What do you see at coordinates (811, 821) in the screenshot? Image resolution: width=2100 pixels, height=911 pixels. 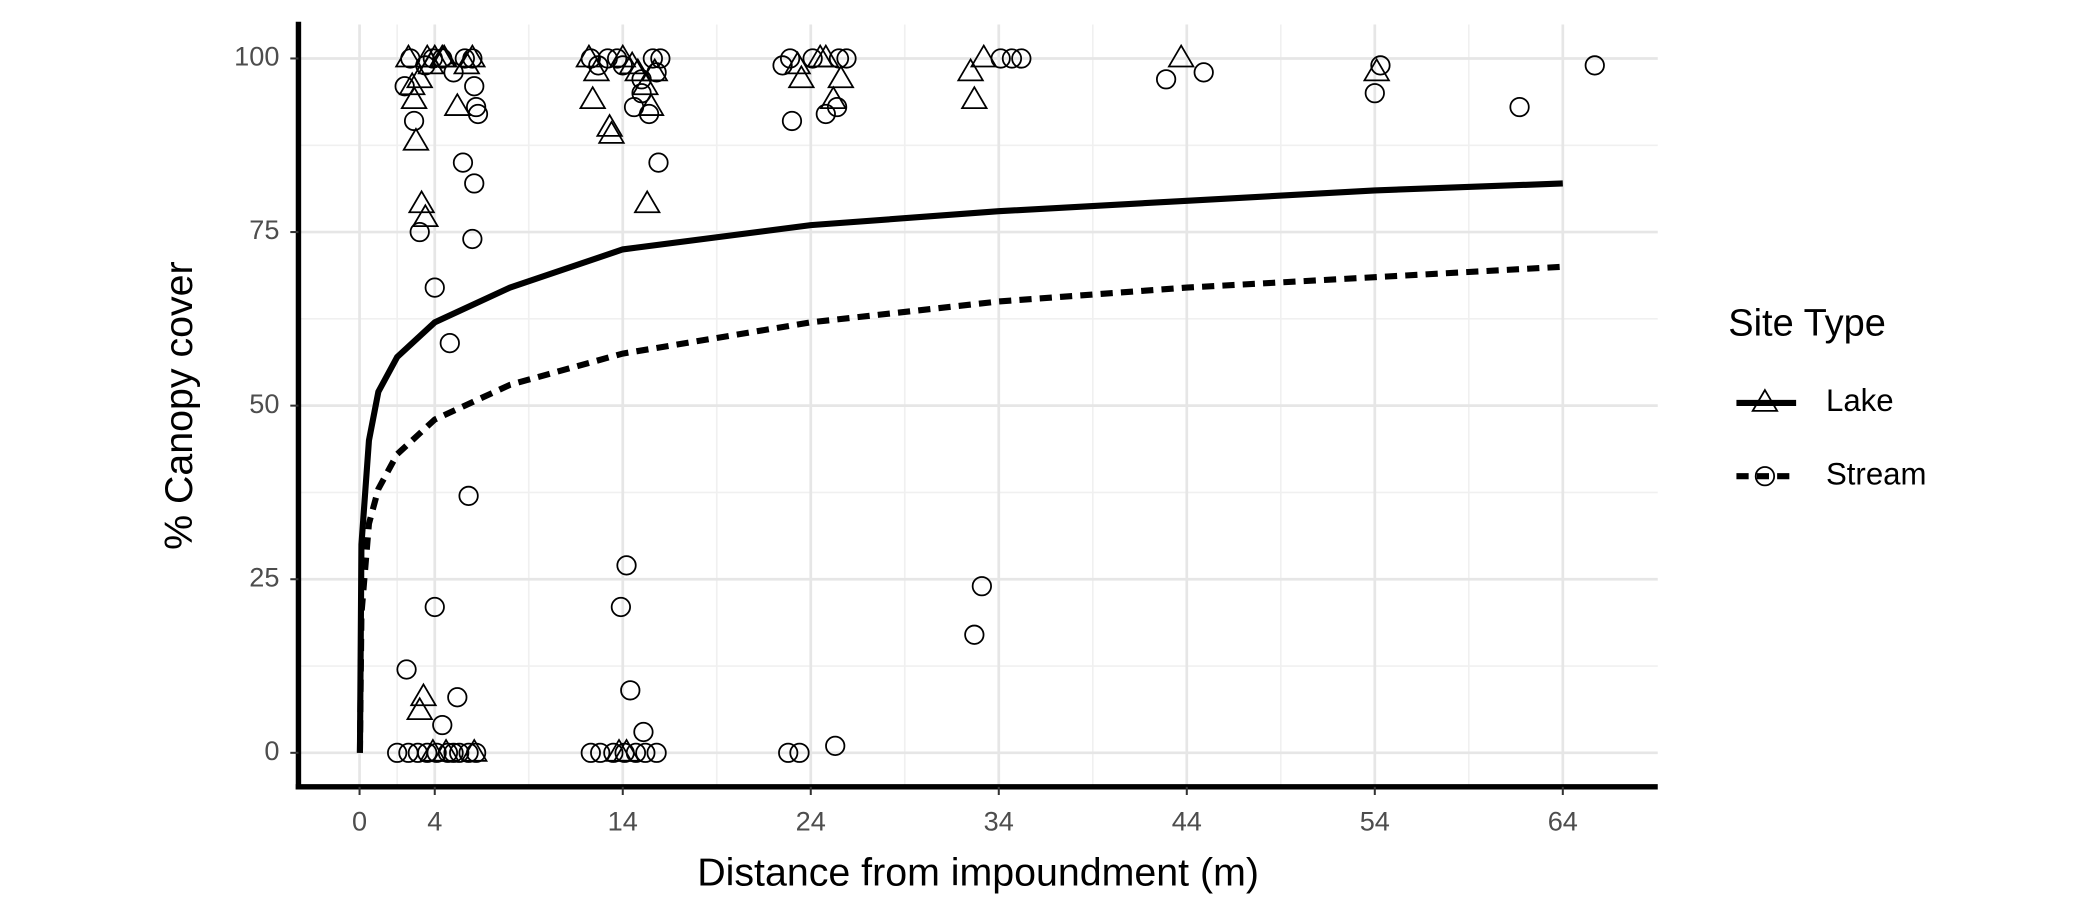 I see `x-tick-label: 24` at bounding box center [811, 821].